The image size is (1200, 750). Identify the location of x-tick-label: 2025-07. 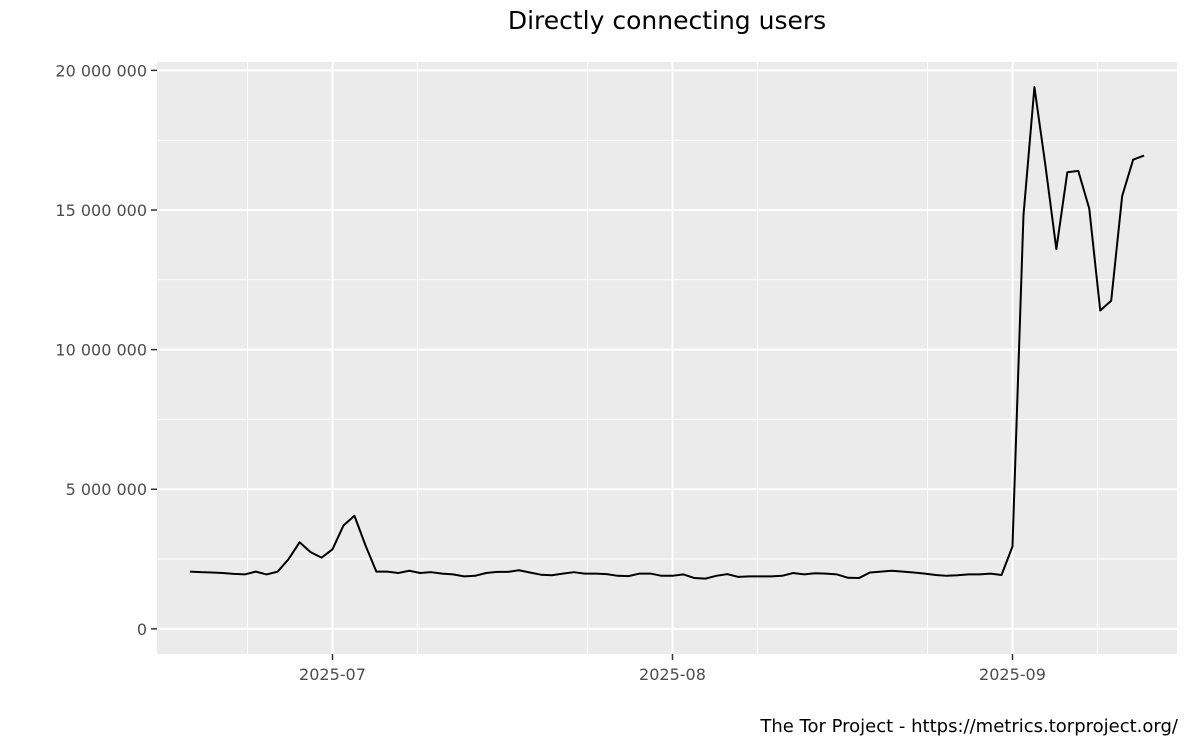
(332, 674).